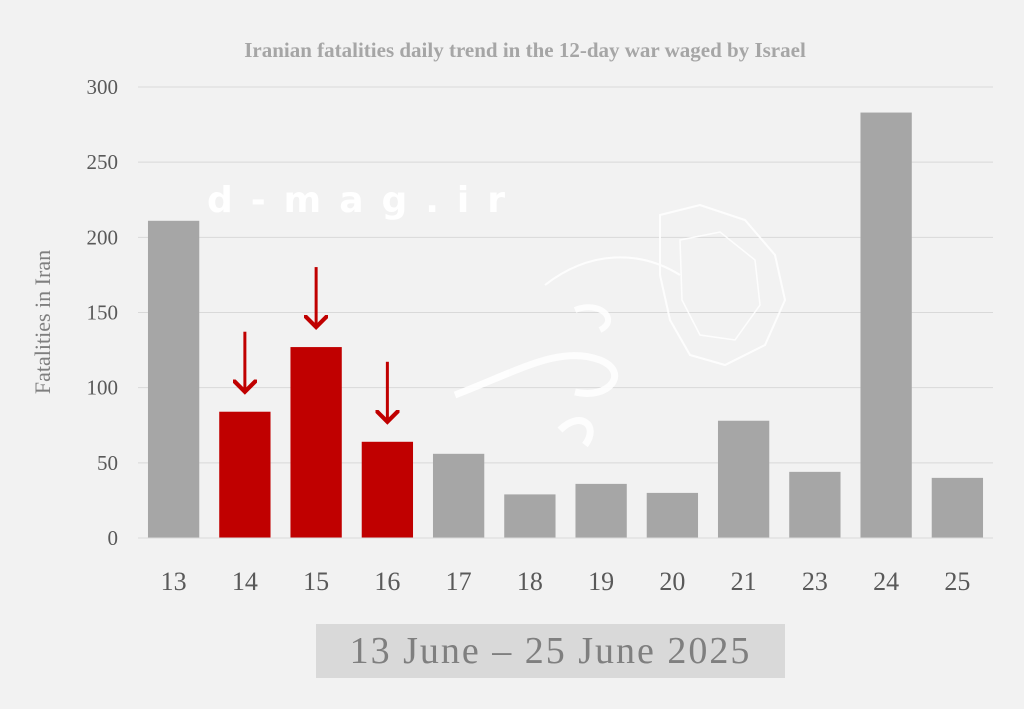 The image size is (1024, 709). Describe the element at coordinates (365, 200) in the screenshot. I see `watermark-text: d-mag.ir` at that location.